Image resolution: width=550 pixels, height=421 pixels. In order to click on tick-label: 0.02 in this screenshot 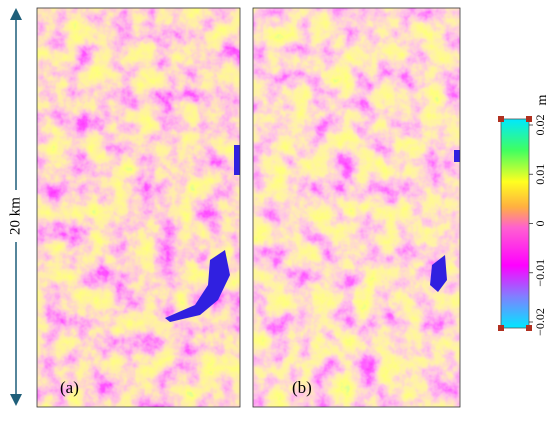, I will do `click(540, 125)`.